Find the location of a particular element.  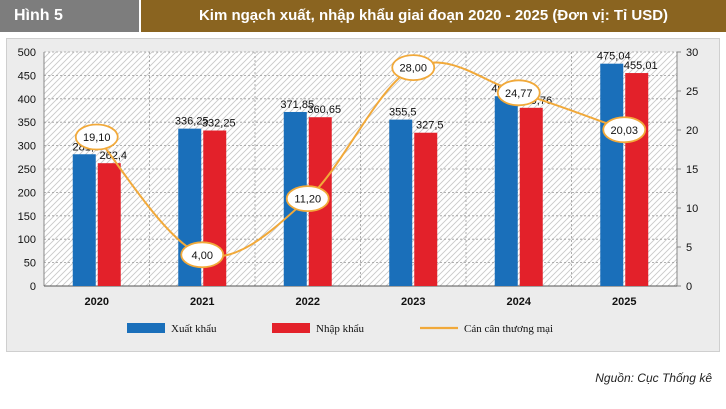

y2-tick-label: 10 is located at coordinates (692, 209).